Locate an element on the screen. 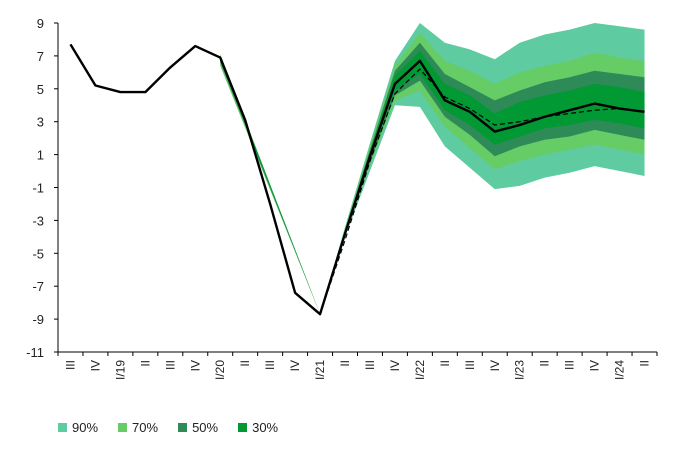 Image resolution: width=674 pixels, height=458 pixels. y-tick-labels: 9 7 5 3 1 -1 -3 -5 -7 -9 -11 is located at coordinates (35, 188).